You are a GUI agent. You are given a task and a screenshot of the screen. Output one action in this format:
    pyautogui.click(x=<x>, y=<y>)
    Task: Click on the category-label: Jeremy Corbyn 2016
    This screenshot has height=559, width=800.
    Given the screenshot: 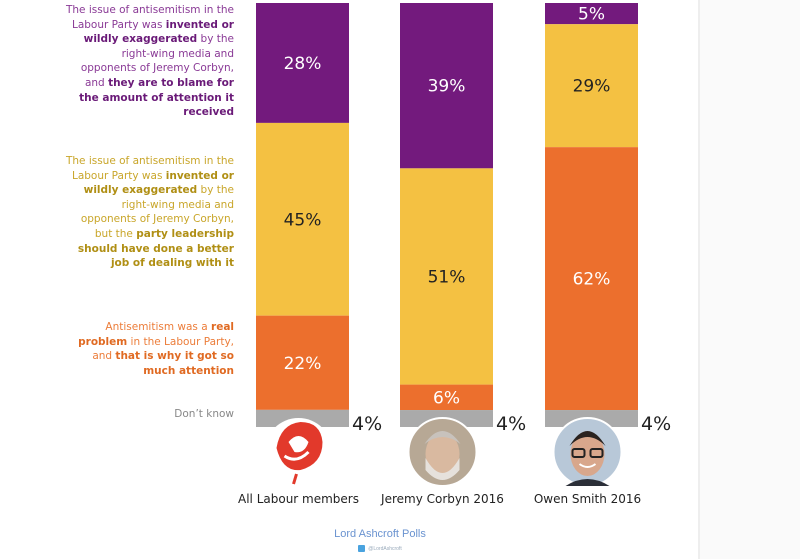 What is the action you would take?
    pyautogui.click(x=442, y=499)
    